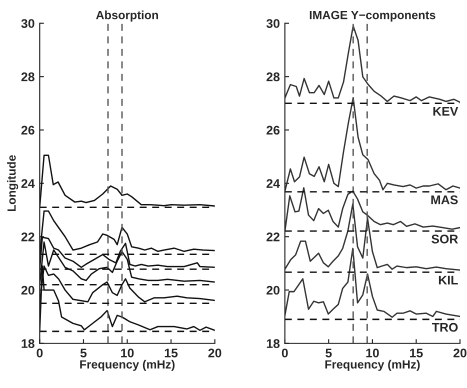 The height and width of the screenshot is (388, 467). Describe the element at coordinates (445, 111) in the screenshot. I see `ref-line-label: KEV` at that location.